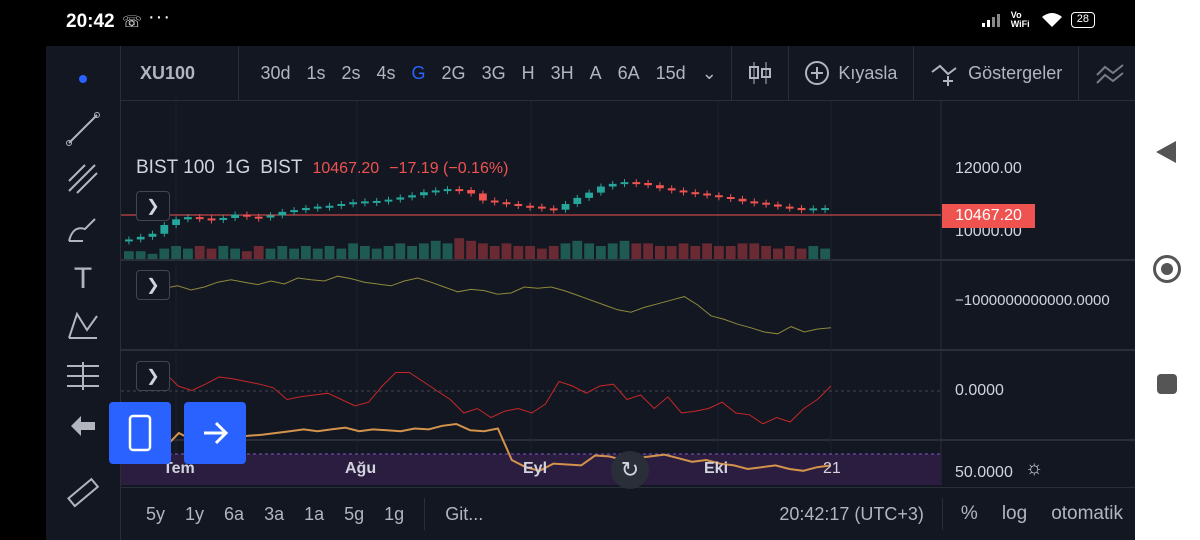 Image resolution: width=1200 pixels, height=540 pixels. I want to click on range-3a: 3a, so click(274, 513).